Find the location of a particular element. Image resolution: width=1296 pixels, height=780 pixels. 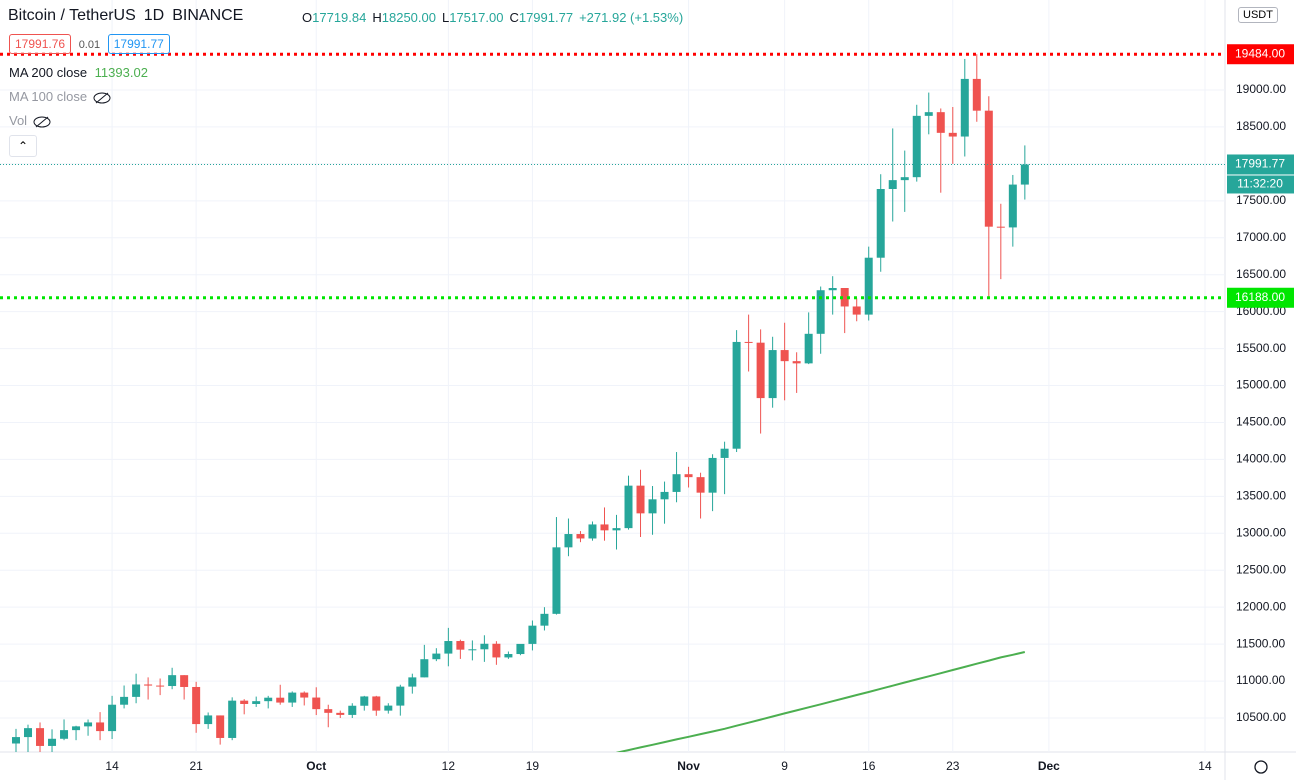

ma200-label: MA 200 close is located at coordinates (48, 72).